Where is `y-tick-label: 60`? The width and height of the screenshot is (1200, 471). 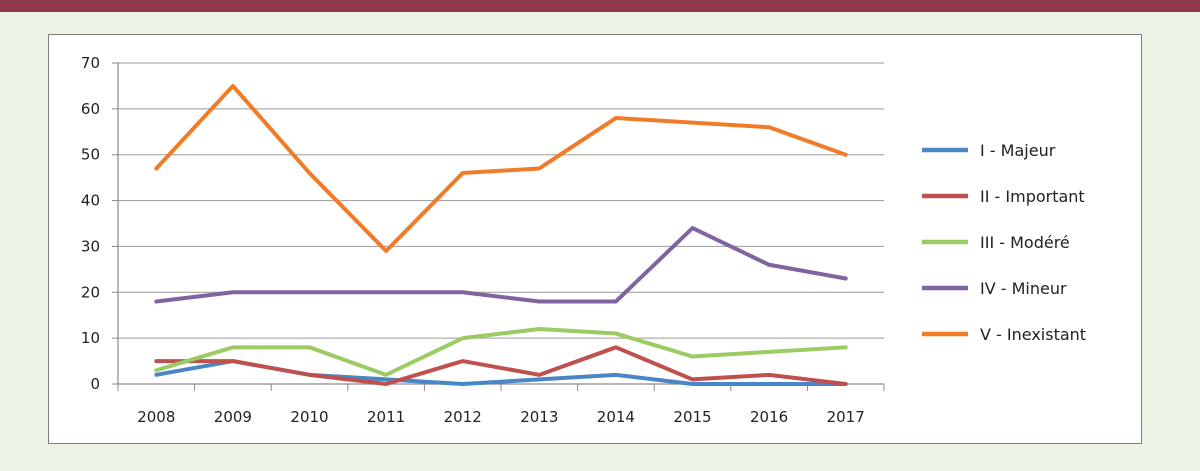
y-tick-label: 60 is located at coordinates (90, 109).